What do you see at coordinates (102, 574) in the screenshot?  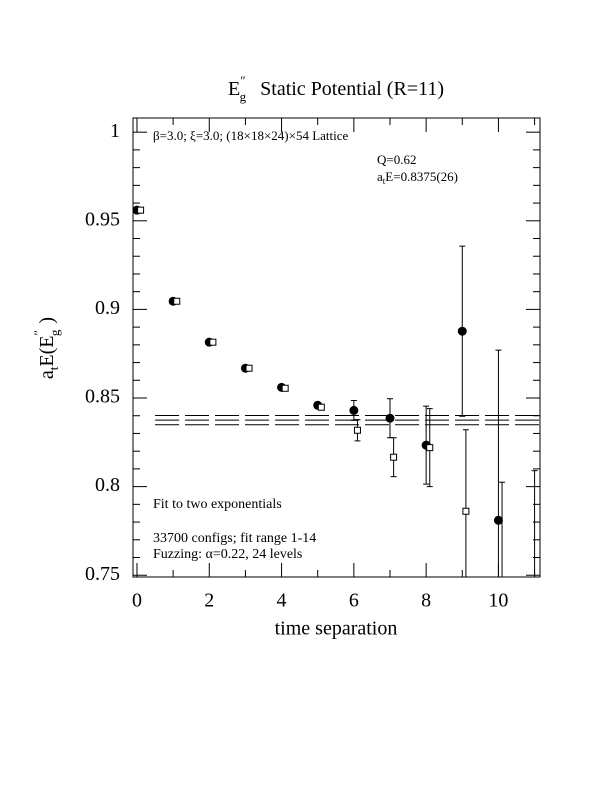 I see `y-tick-label: 0.75` at bounding box center [102, 574].